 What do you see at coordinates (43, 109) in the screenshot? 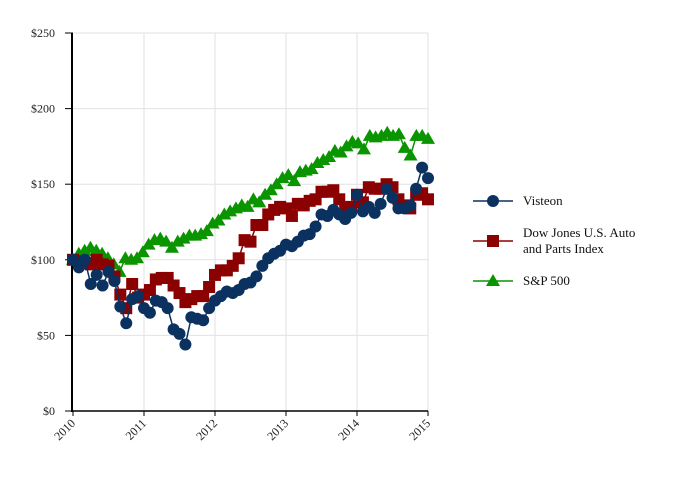
I see `y-tick-label: $200` at bounding box center [43, 109].